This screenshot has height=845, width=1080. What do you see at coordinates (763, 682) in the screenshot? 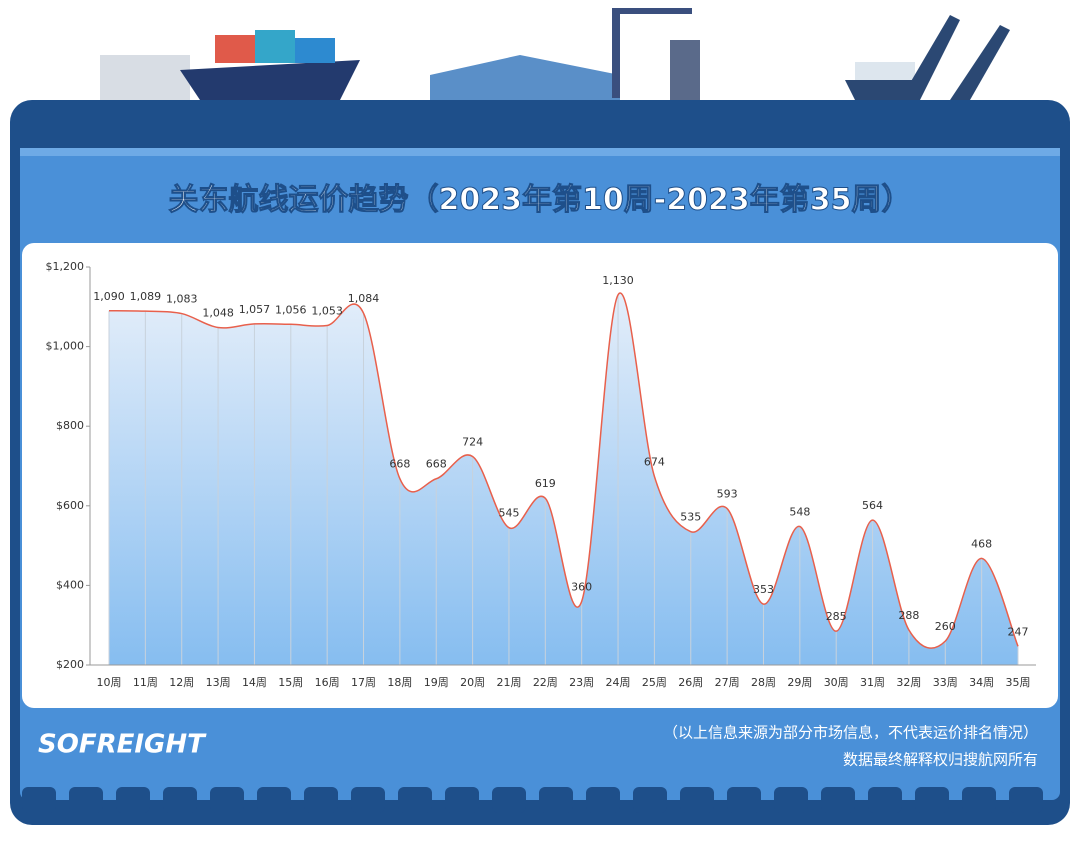
I see `x-tick-label: 28周` at bounding box center [763, 682].